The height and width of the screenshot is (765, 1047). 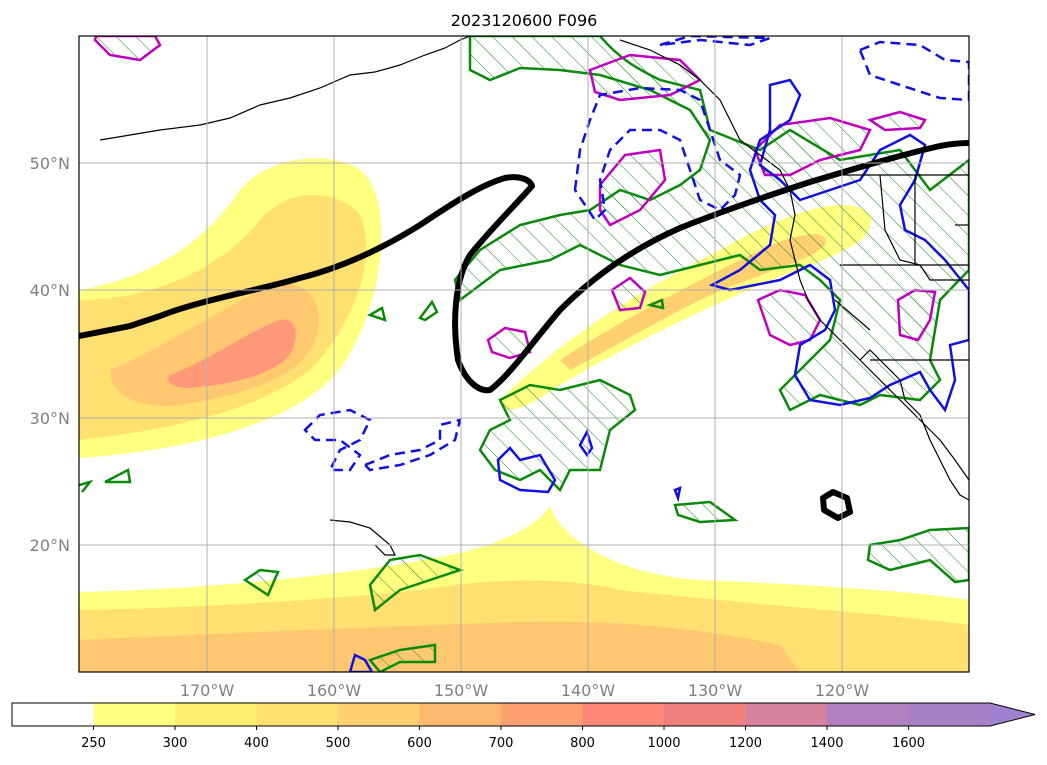 I want to click on map-title: 2023120600 F096, so click(x=524, y=20).